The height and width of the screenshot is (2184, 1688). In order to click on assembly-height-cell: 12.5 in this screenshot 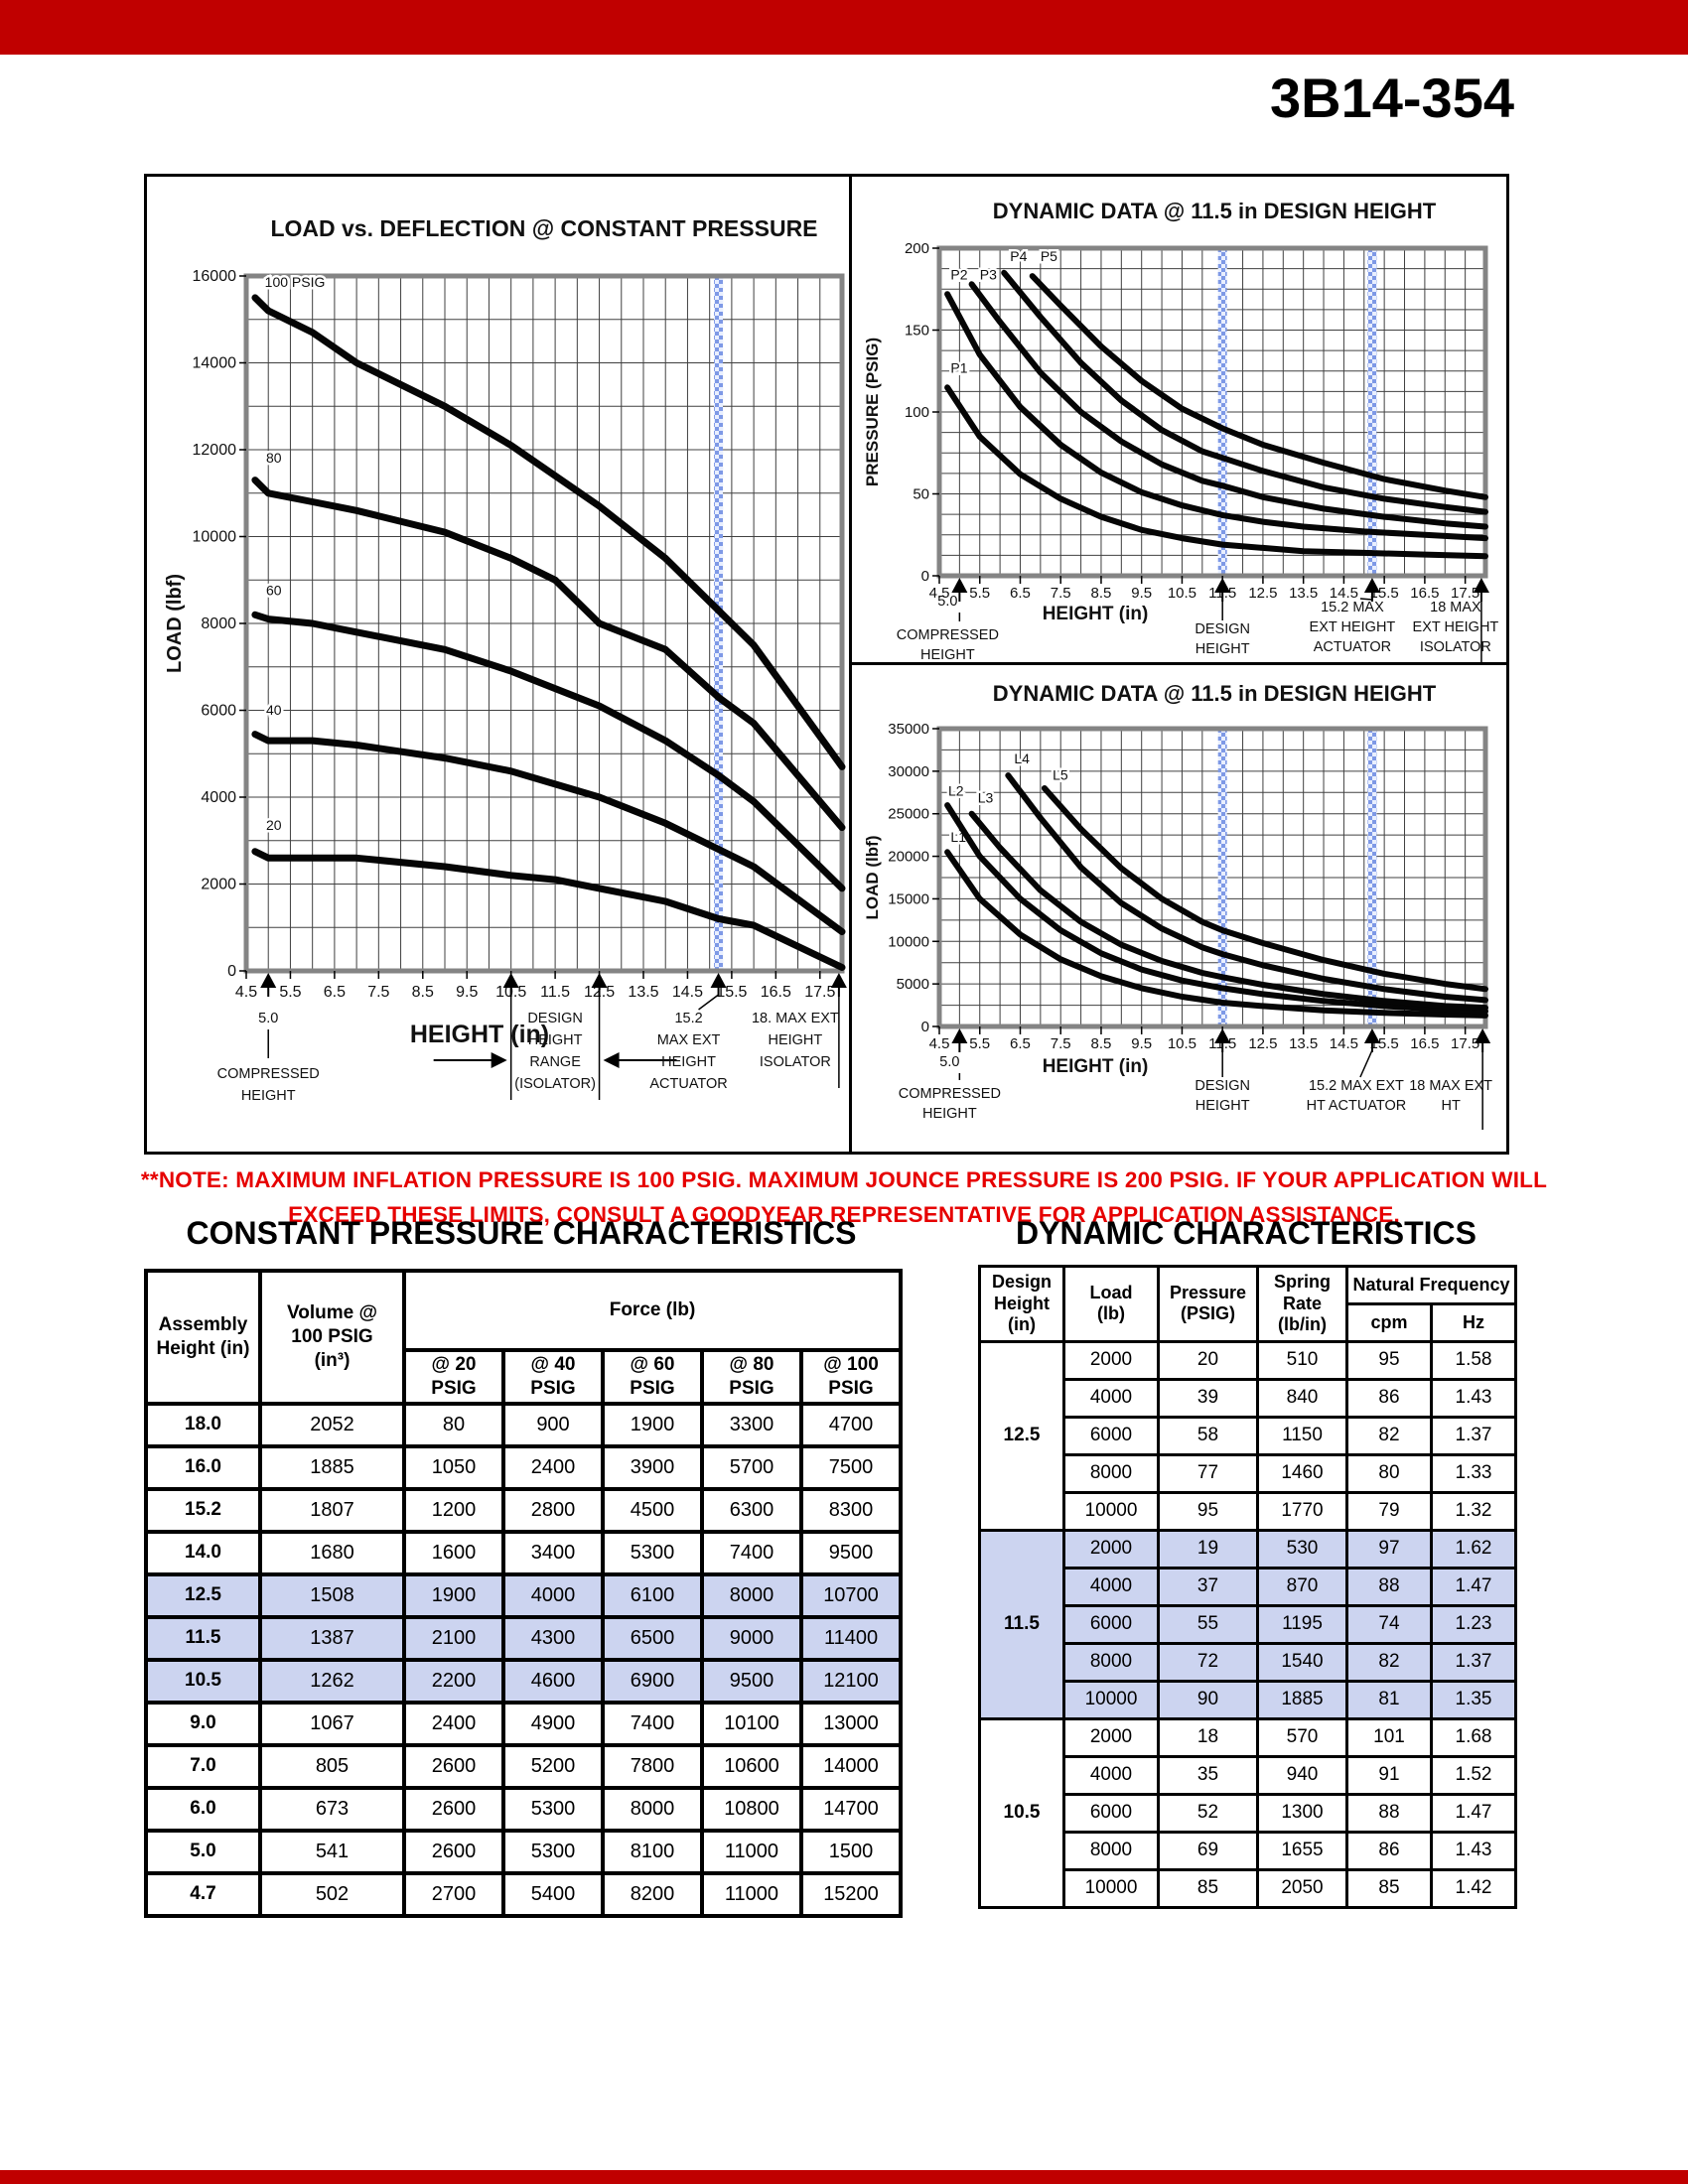, I will do `click(203, 1595)`.